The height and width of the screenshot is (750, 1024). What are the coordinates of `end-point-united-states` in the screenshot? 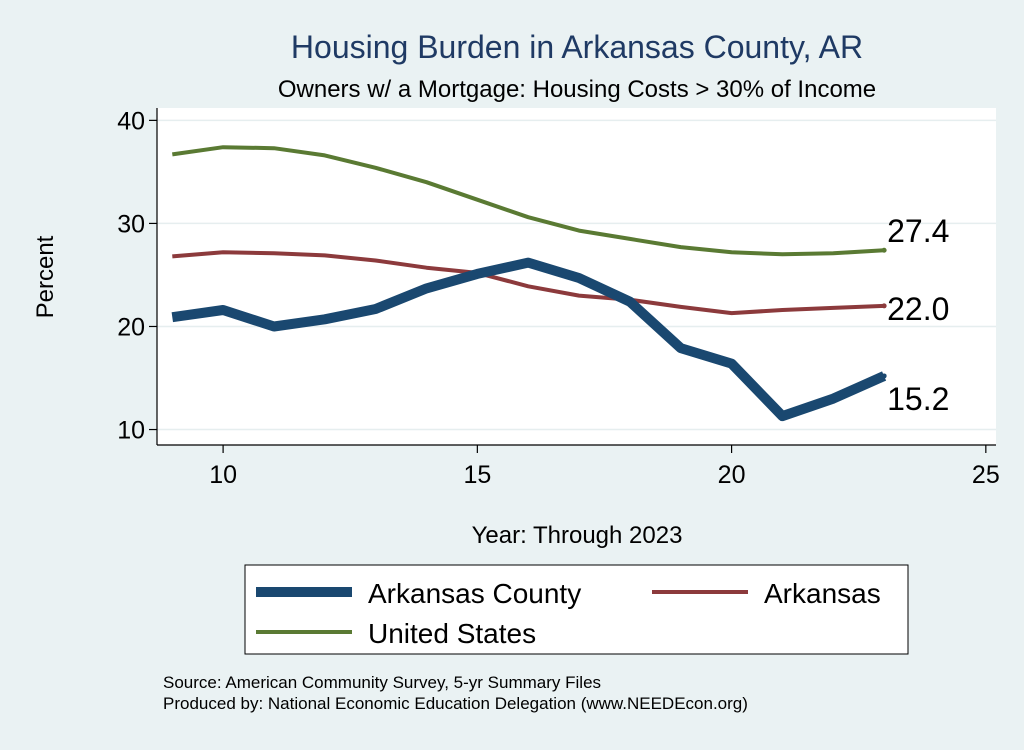 It's located at (884, 250).